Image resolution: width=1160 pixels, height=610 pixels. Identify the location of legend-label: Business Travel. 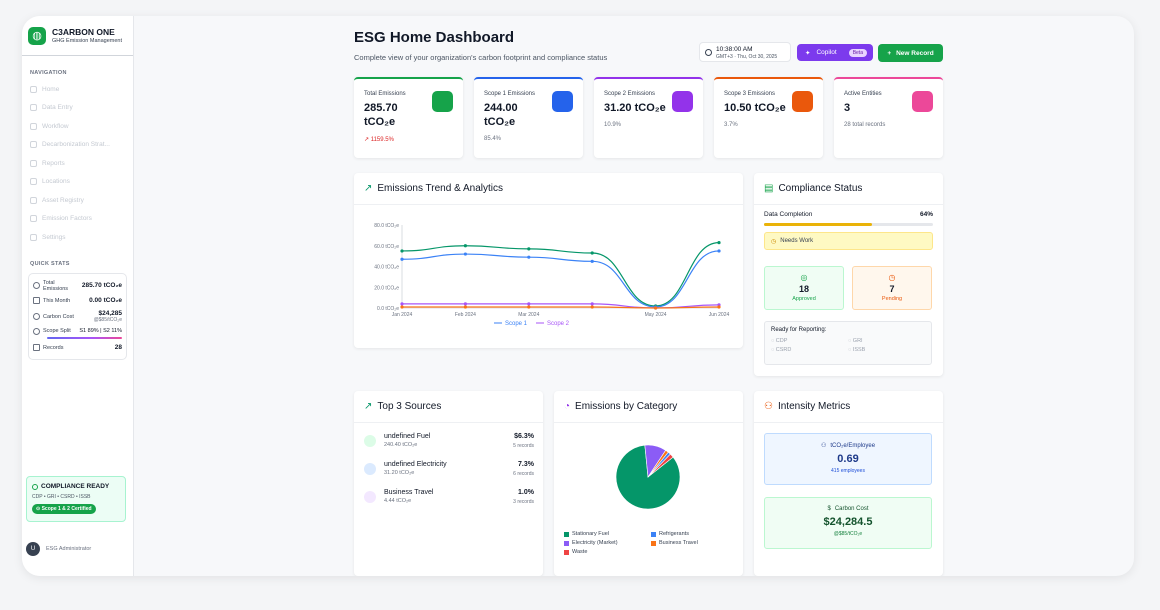
(678, 543).